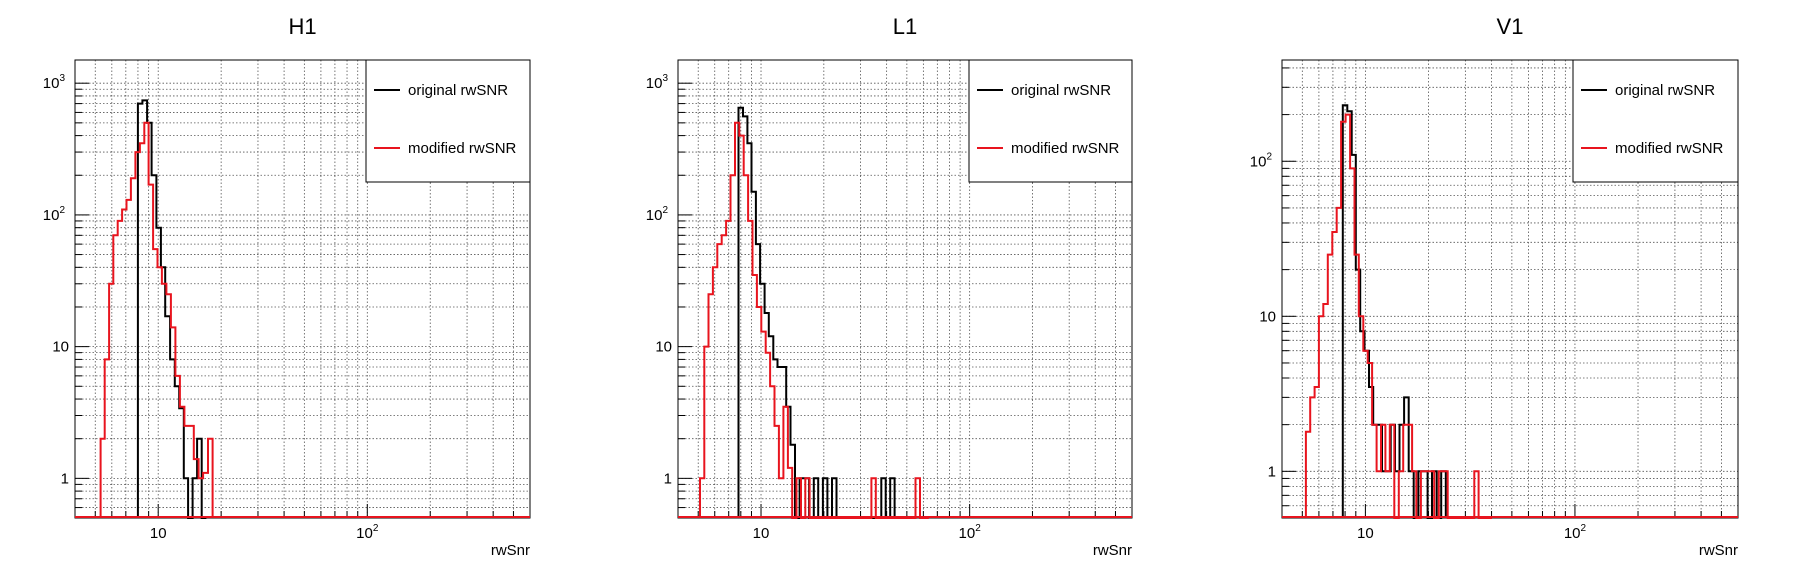  Describe the element at coordinates (302, 26) in the screenshot. I see `panel-title: H1` at that location.